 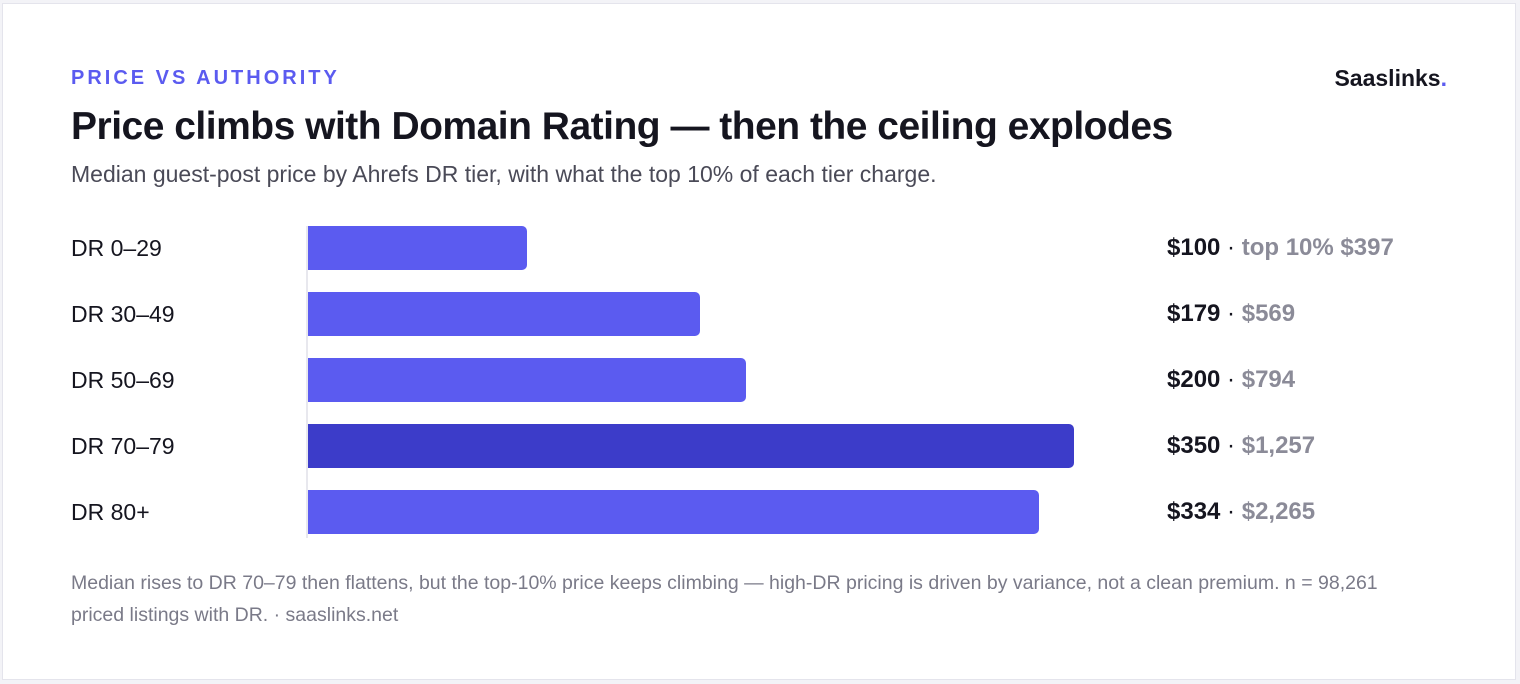 I want to click on value-label: $100 · top 10% $397, so click(x=1280, y=248).